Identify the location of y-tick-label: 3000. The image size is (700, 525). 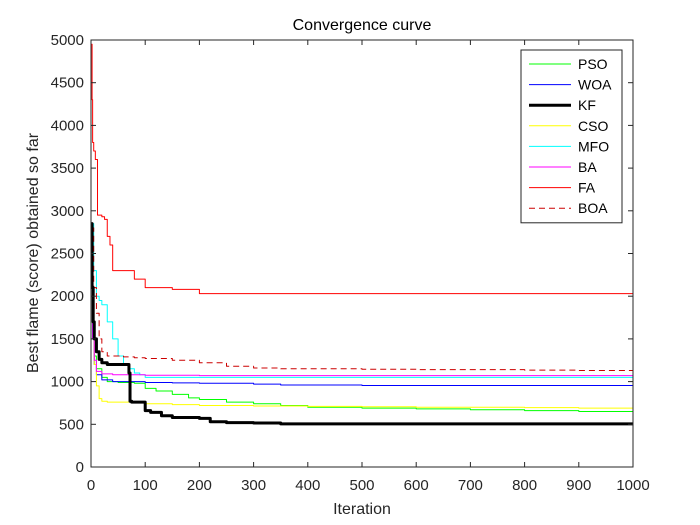
(67, 211).